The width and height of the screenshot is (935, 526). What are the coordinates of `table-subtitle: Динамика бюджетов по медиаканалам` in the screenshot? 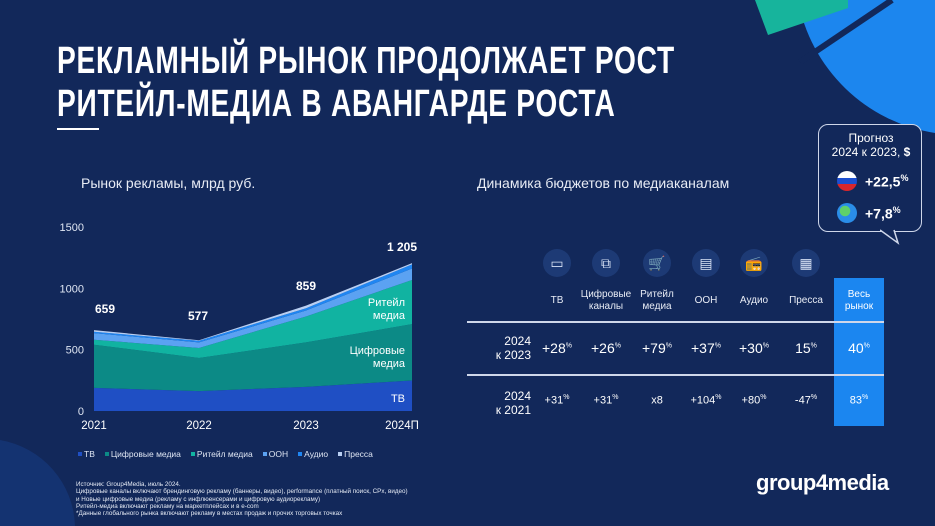 It's located at (603, 183).